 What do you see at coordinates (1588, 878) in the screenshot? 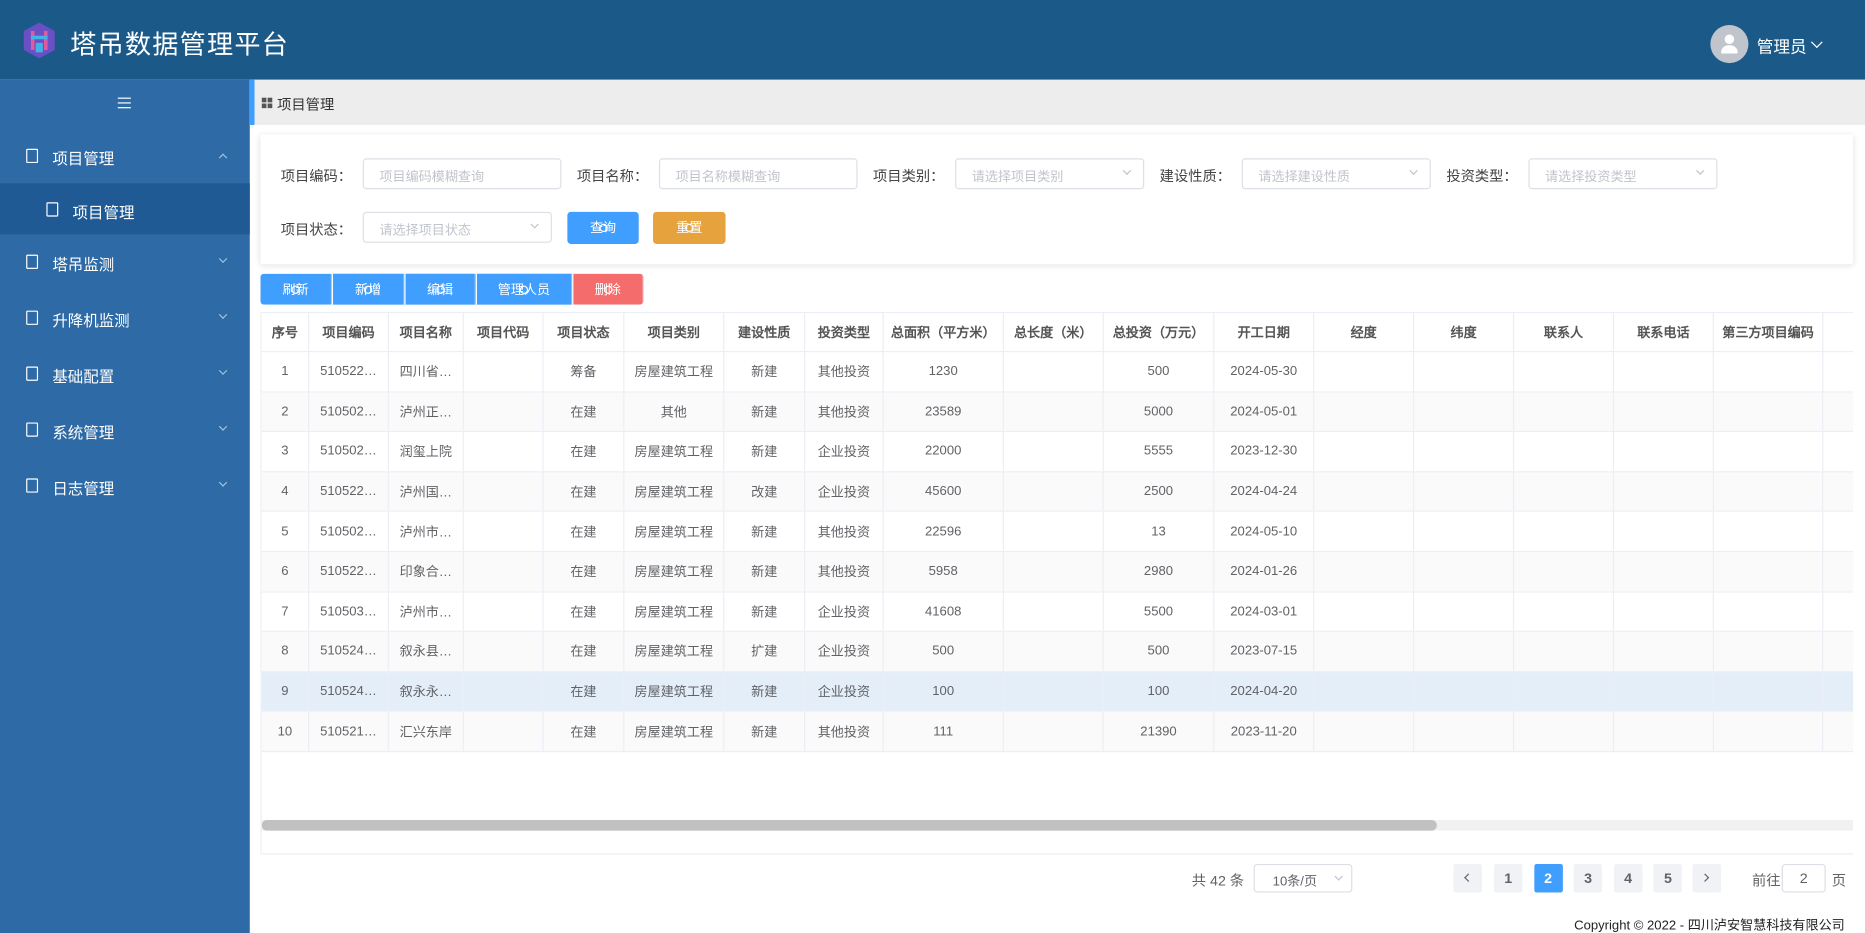
I see `page-number: 3` at bounding box center [1588, 878].